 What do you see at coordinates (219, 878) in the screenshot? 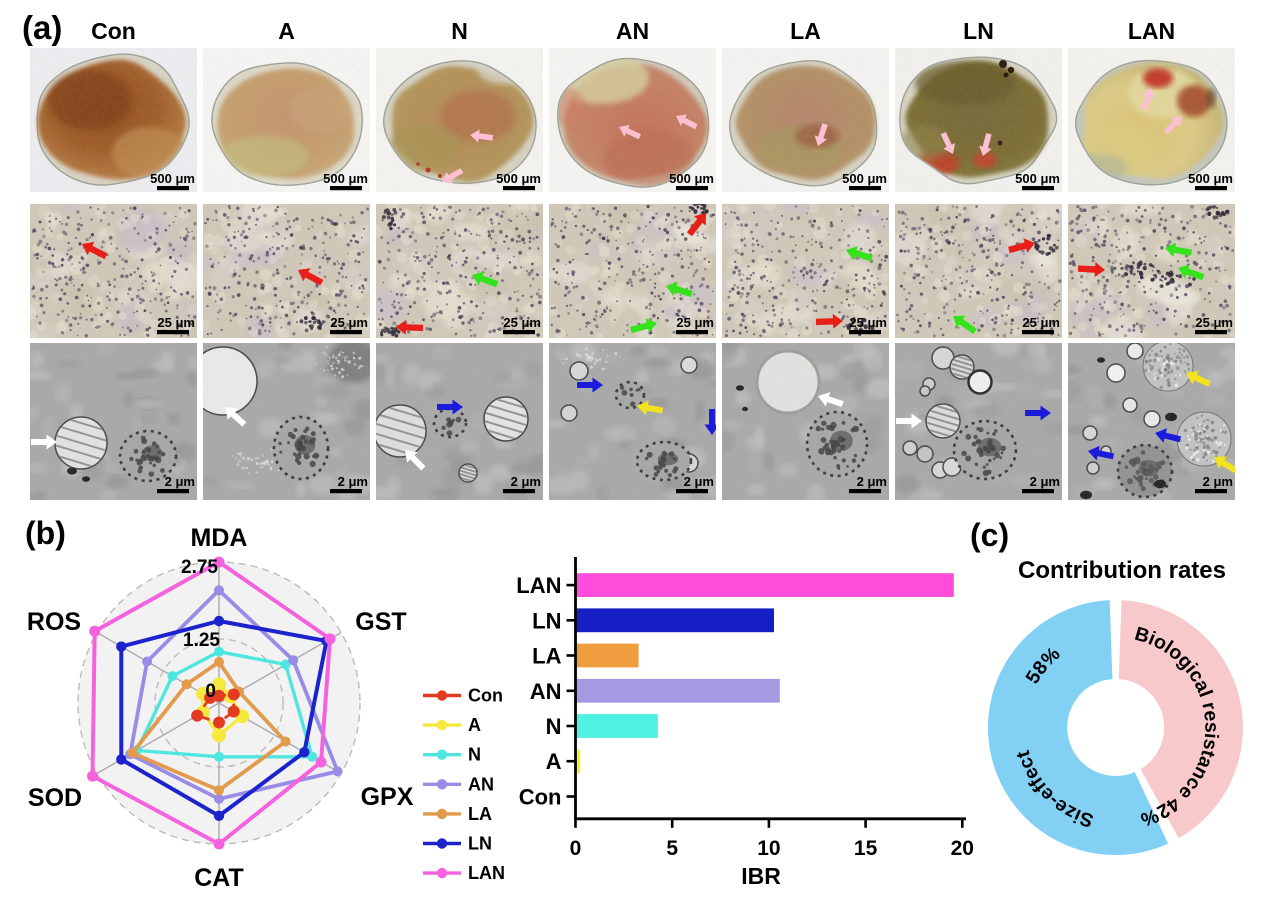
I see `svg-text: CAT` at bounding box center [219, 878].